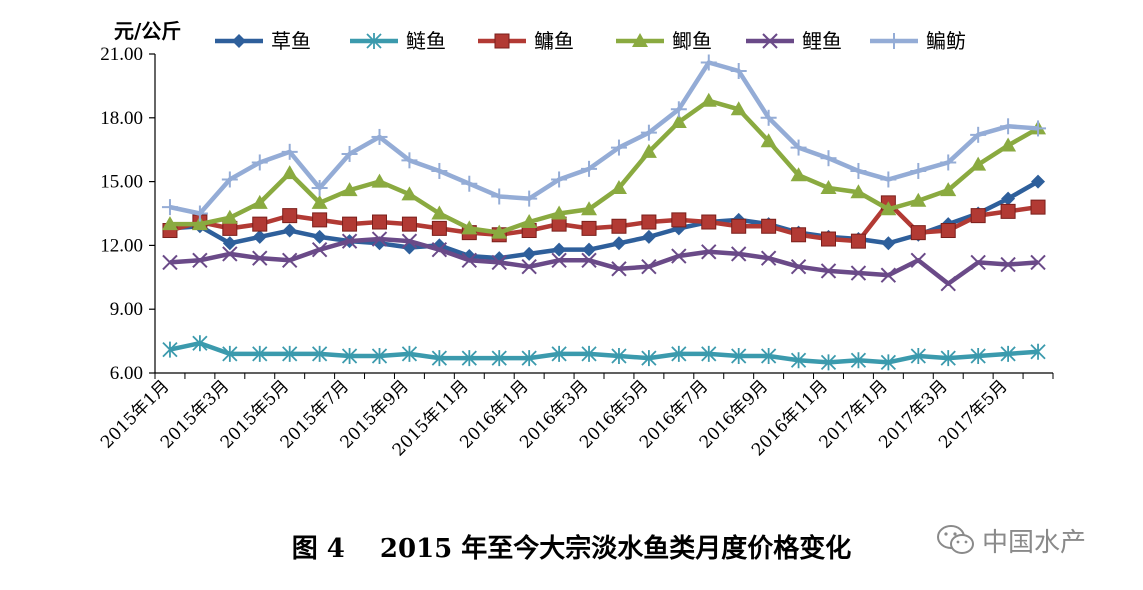 This screenshot has height=590, width=1143. Describe the element at coordinates (426, 41) in the screenshot. I see `legend-label: 鲢鱼` at that location.